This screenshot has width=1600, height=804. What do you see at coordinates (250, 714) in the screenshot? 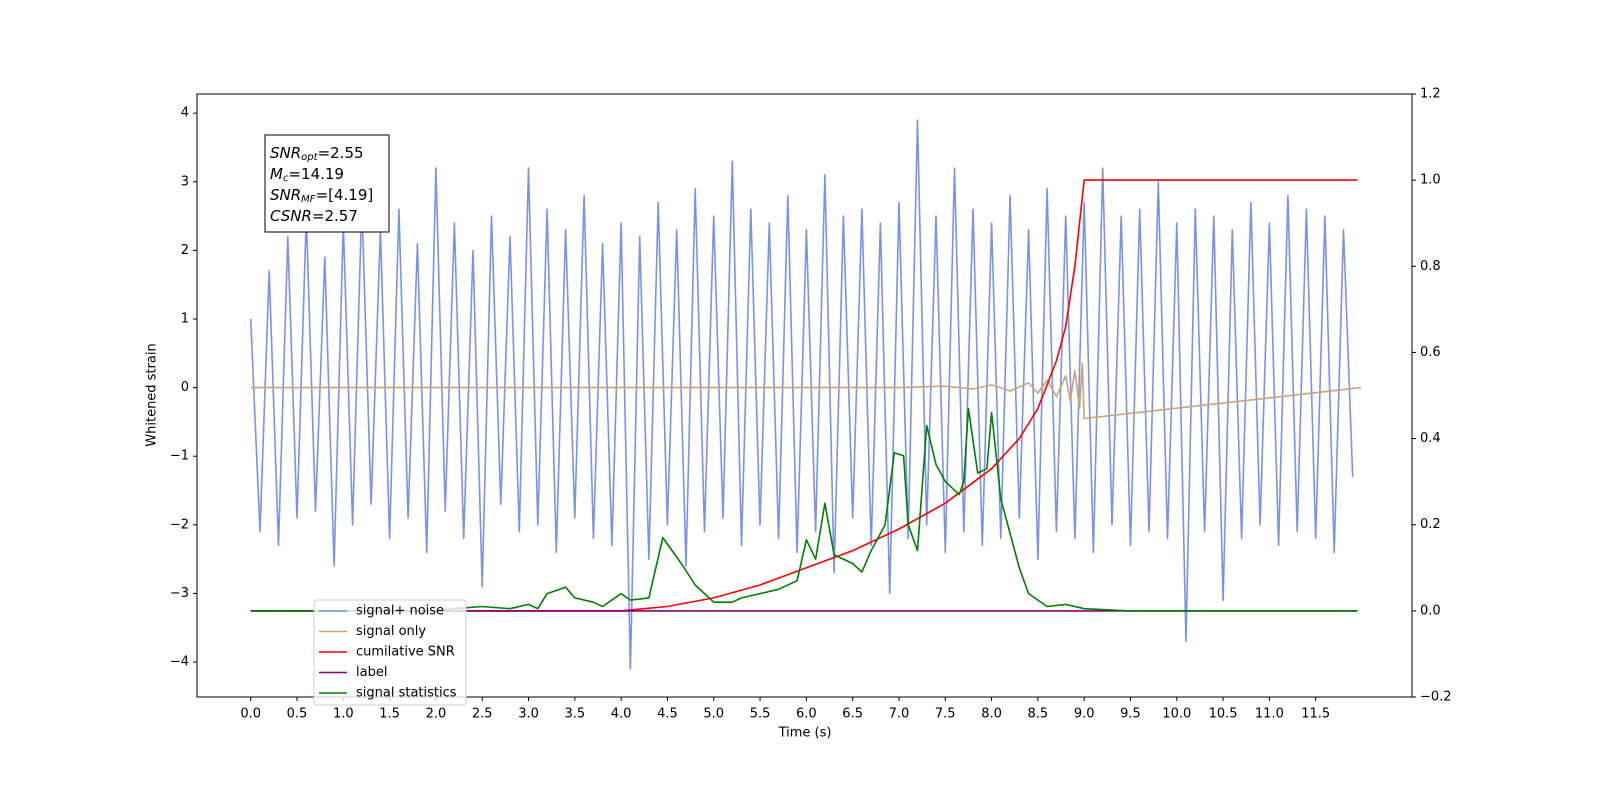
I see `x-tick-label: 0.0` at bounding box center [250, 714].